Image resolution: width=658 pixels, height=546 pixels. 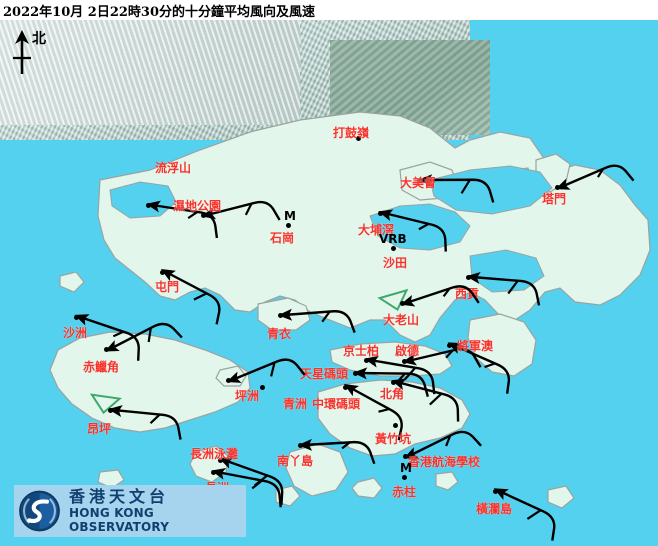 I want to click on station-dot-赤鱲角, so click(x=106, y=349).